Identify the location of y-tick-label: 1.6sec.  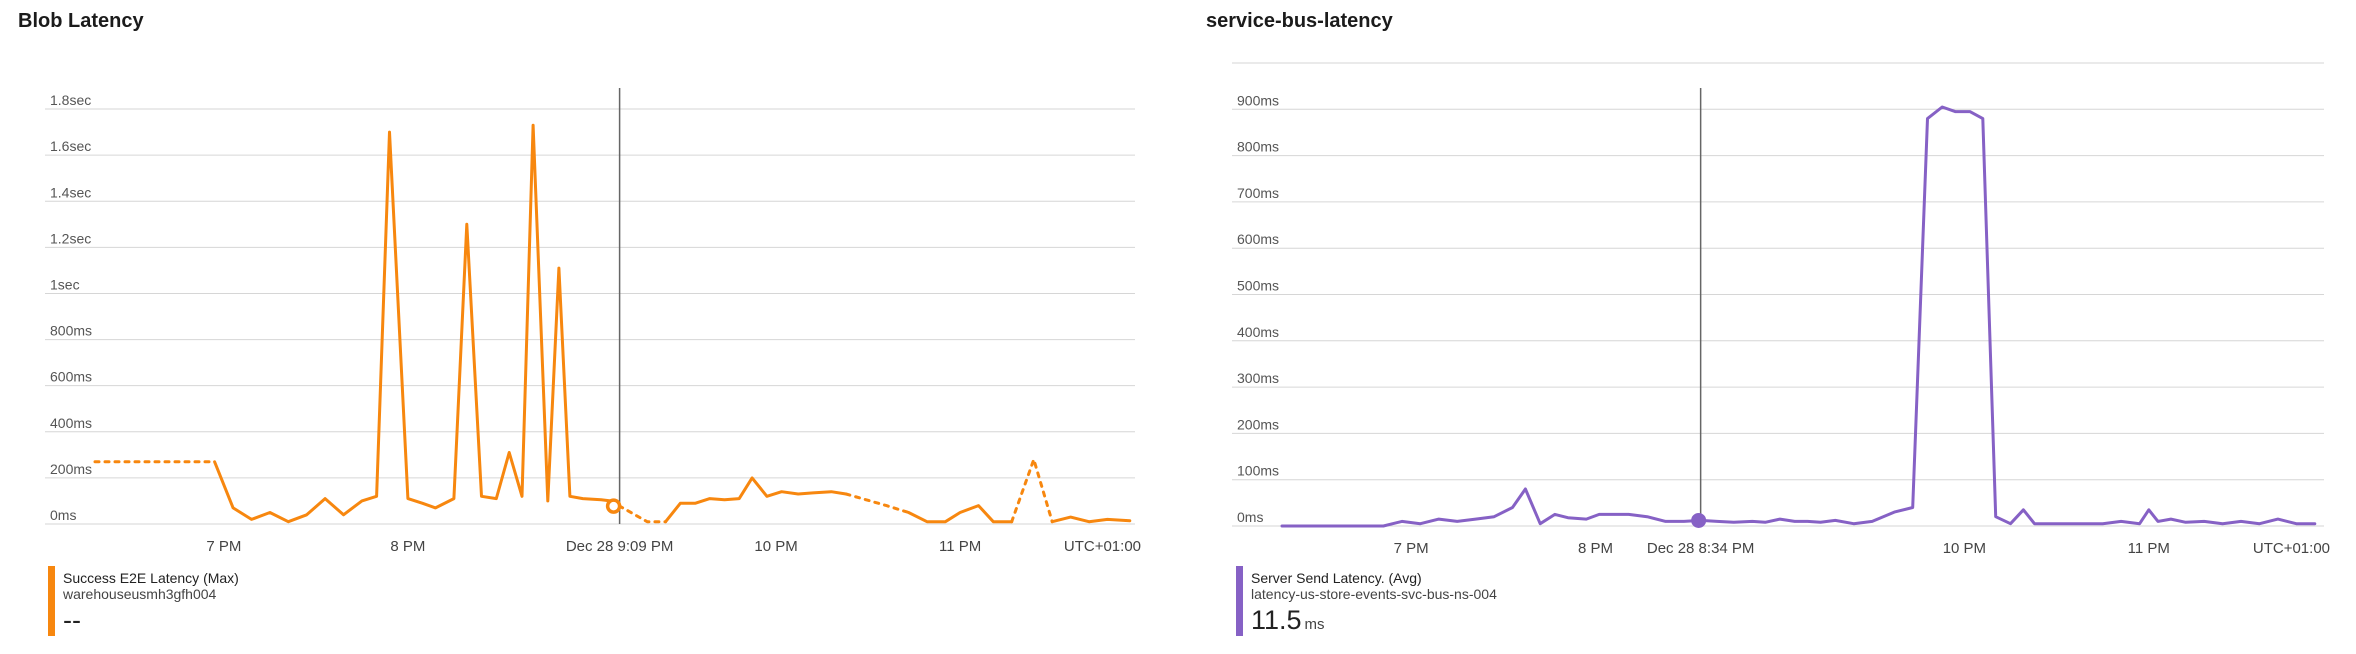
(70, 146).